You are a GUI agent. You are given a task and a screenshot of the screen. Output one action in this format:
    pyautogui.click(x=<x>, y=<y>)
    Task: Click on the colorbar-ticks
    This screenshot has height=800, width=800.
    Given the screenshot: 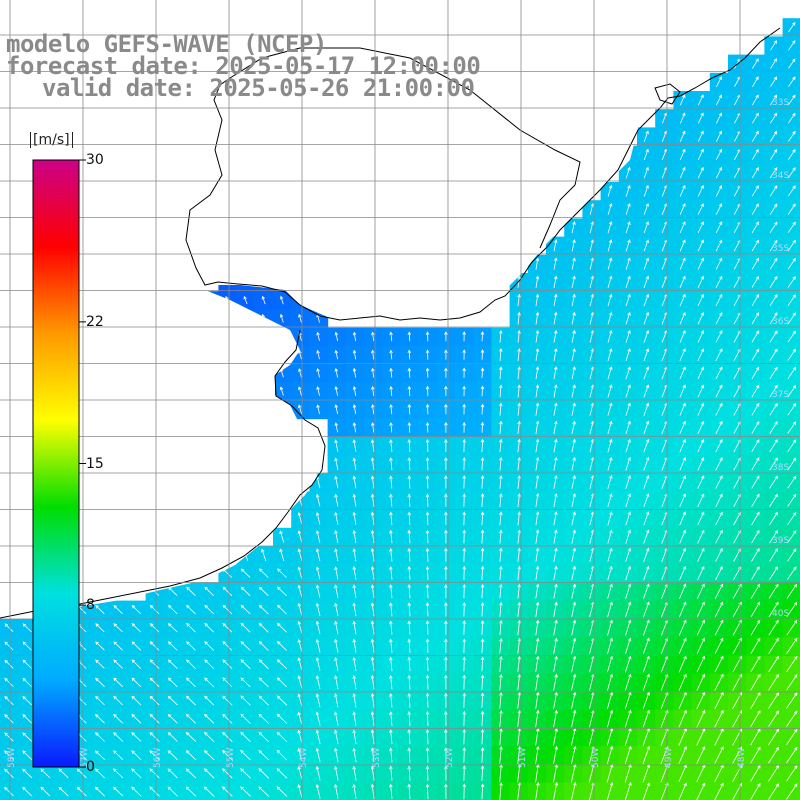 What is the action you would take?
    pyautogui.click(x=82, y=463)
    